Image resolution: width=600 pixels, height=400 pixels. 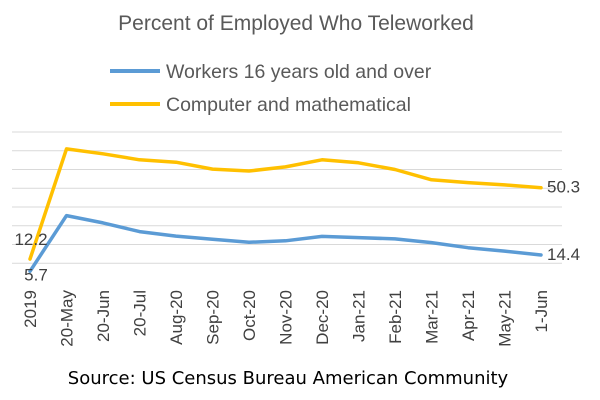 What do you see at coordinates (213, 317) in the screenshot?
I see `x-tick-label: Sep-20` at bounding box center [213, 317].